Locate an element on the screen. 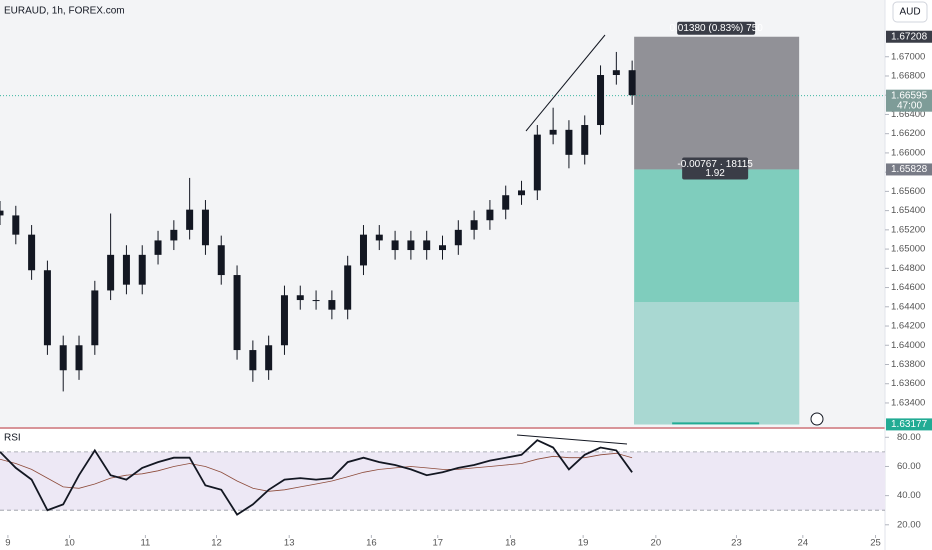 The height and width of the screenshot is (550, 932). entry-label: -0.00767 · 18115 is located at coordinates (715, 164).